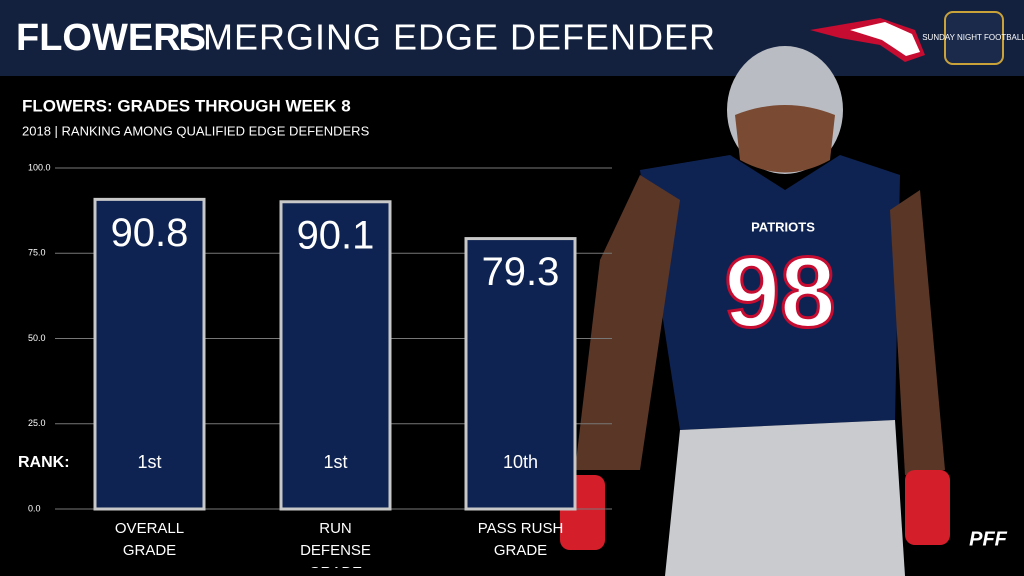 The width and height of the screenshot is (1024, 576). What do you see at coordinates (37, 423) in the screenshot?
I see `y-tick-label: 25.0` at bounding box center [37, 423].